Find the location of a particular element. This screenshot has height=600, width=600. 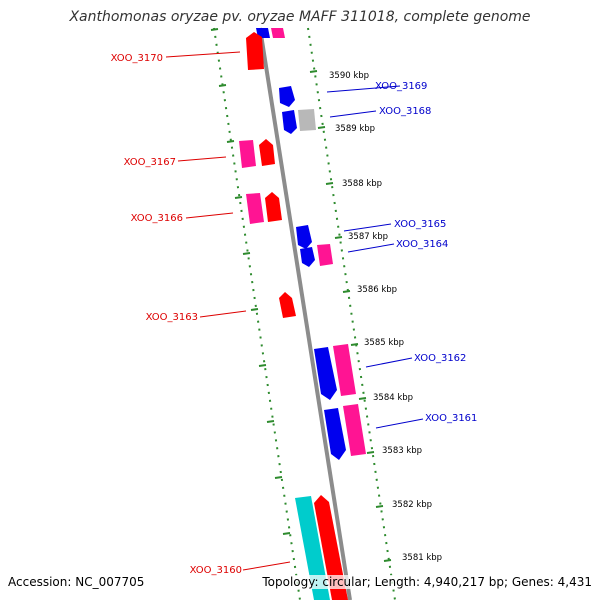

gene-xoo-3168-grey is located at coordinates (307, 120).